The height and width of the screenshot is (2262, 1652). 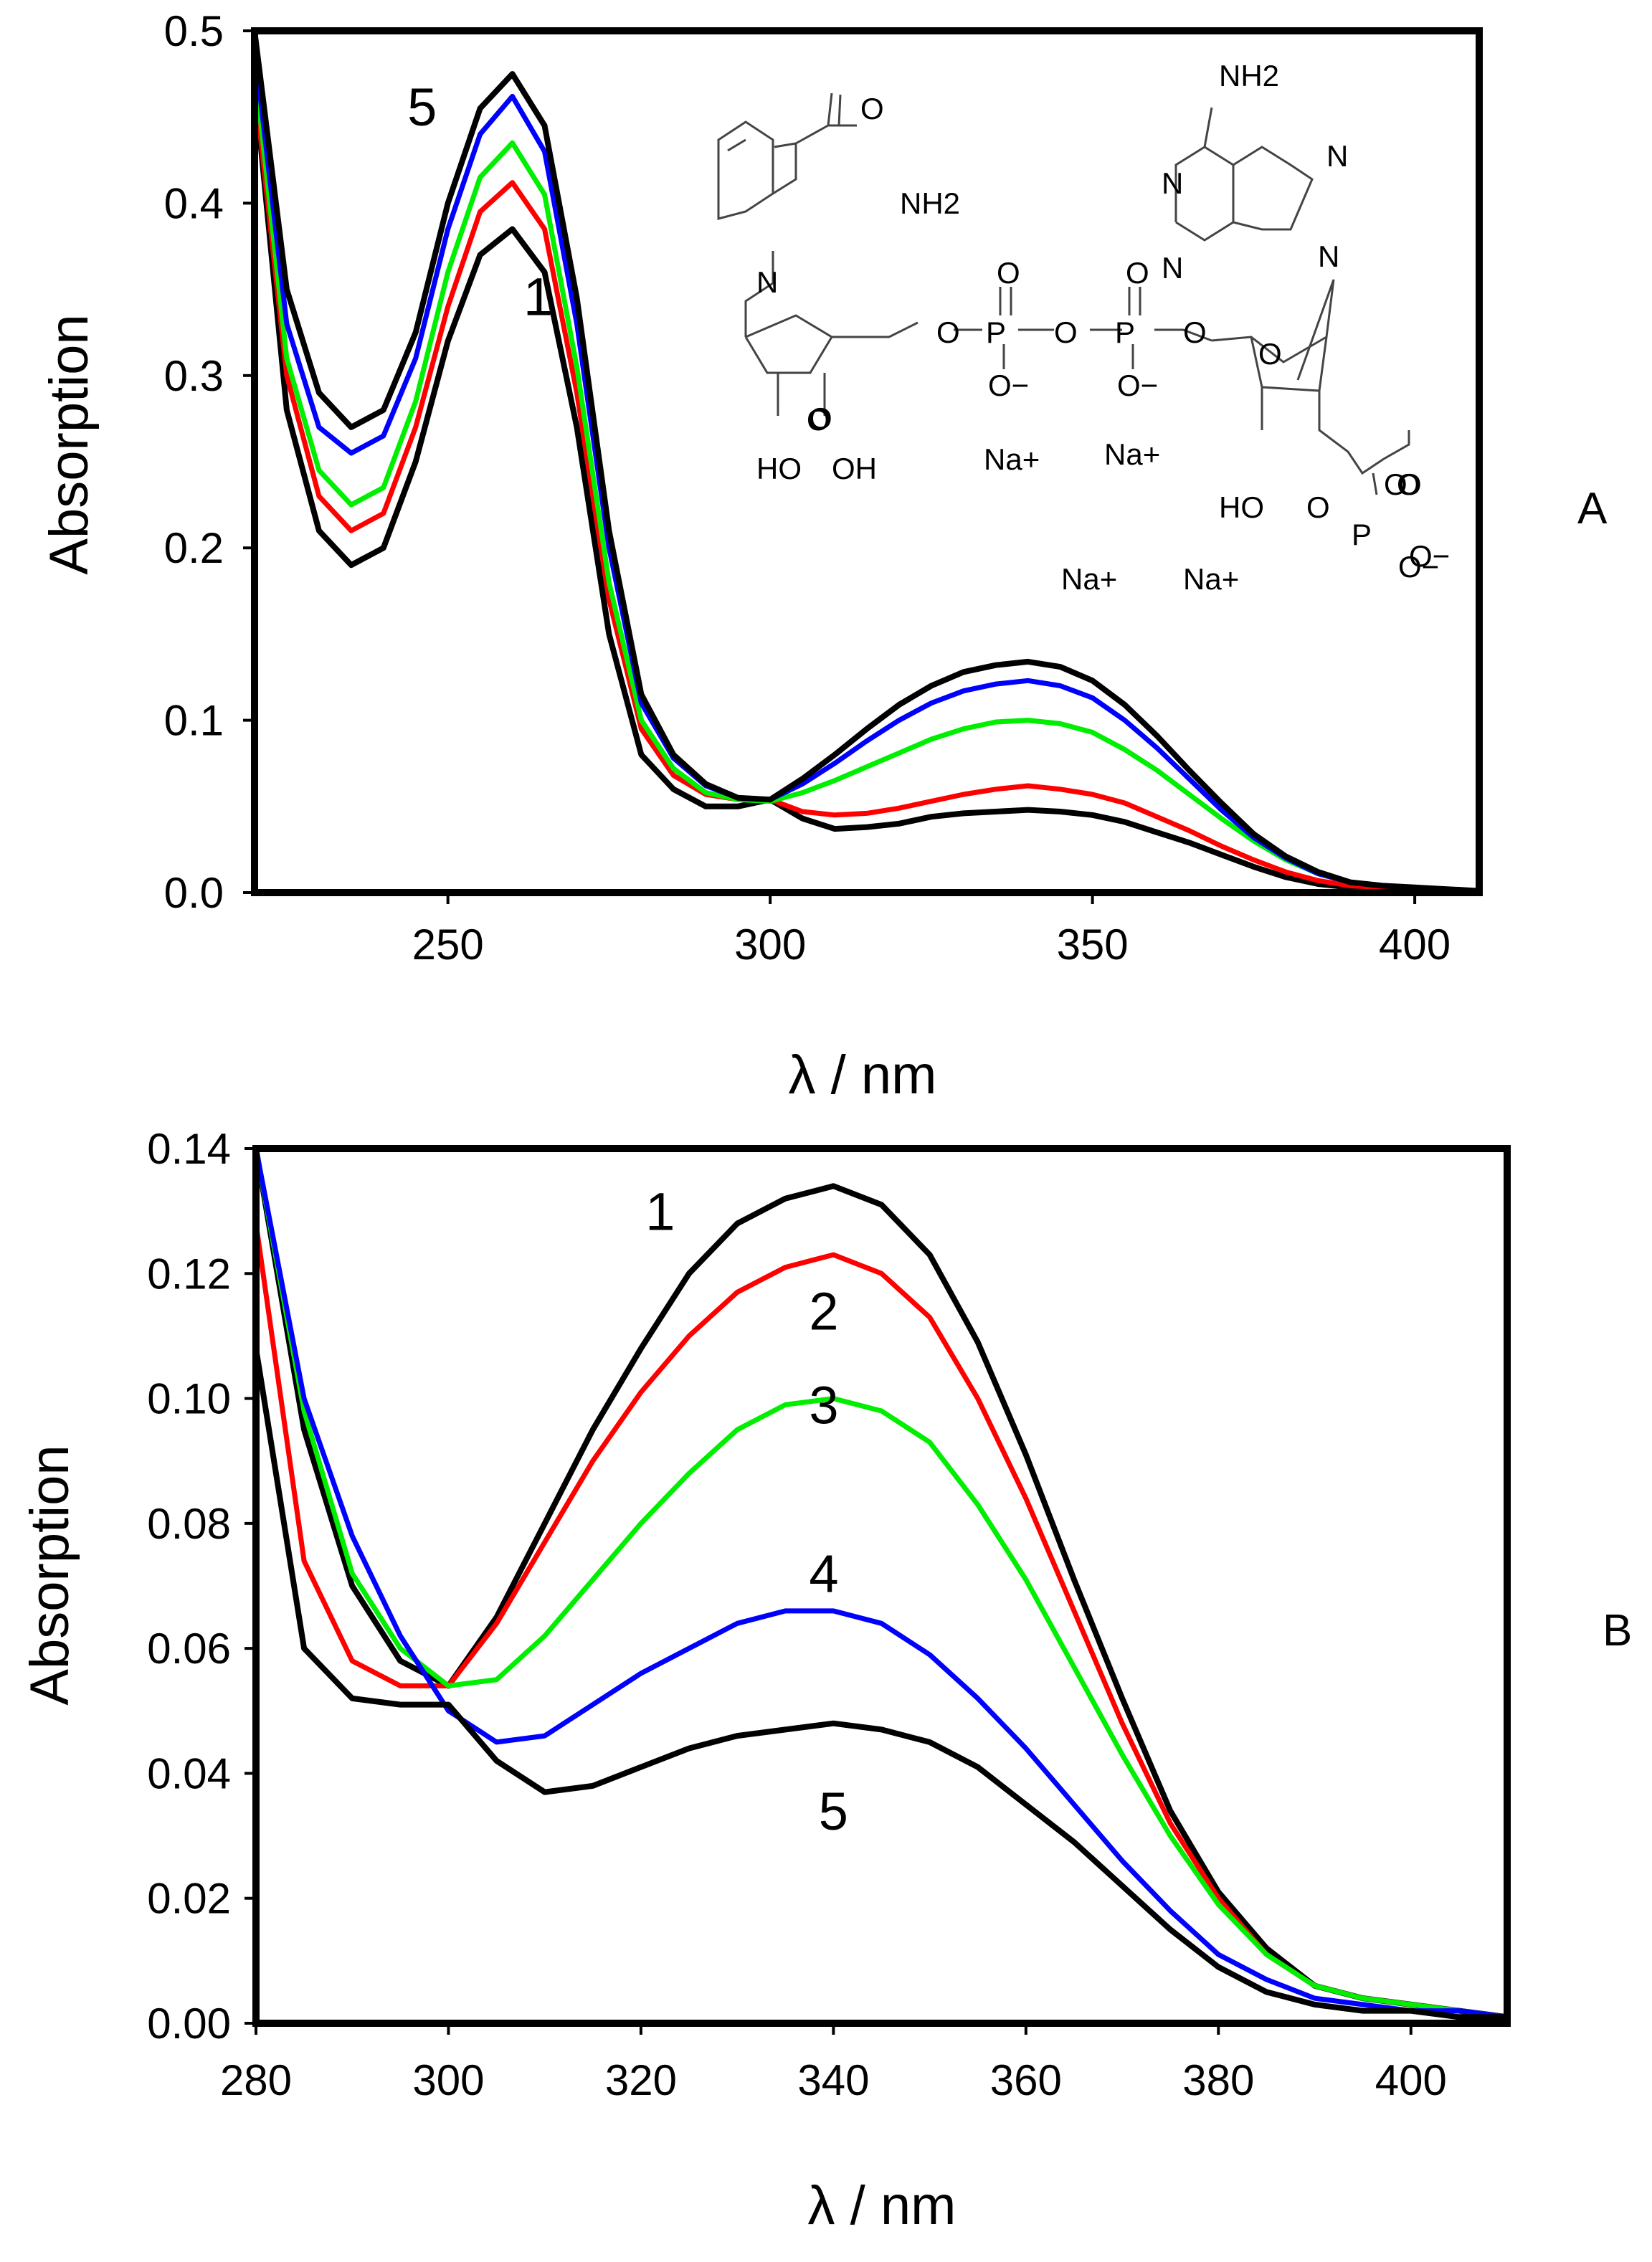 What do you see at coordinates (1617, 1630) in the screenshot?
I see `panel-b-letter: B` at bounding box center [1617, 1630].